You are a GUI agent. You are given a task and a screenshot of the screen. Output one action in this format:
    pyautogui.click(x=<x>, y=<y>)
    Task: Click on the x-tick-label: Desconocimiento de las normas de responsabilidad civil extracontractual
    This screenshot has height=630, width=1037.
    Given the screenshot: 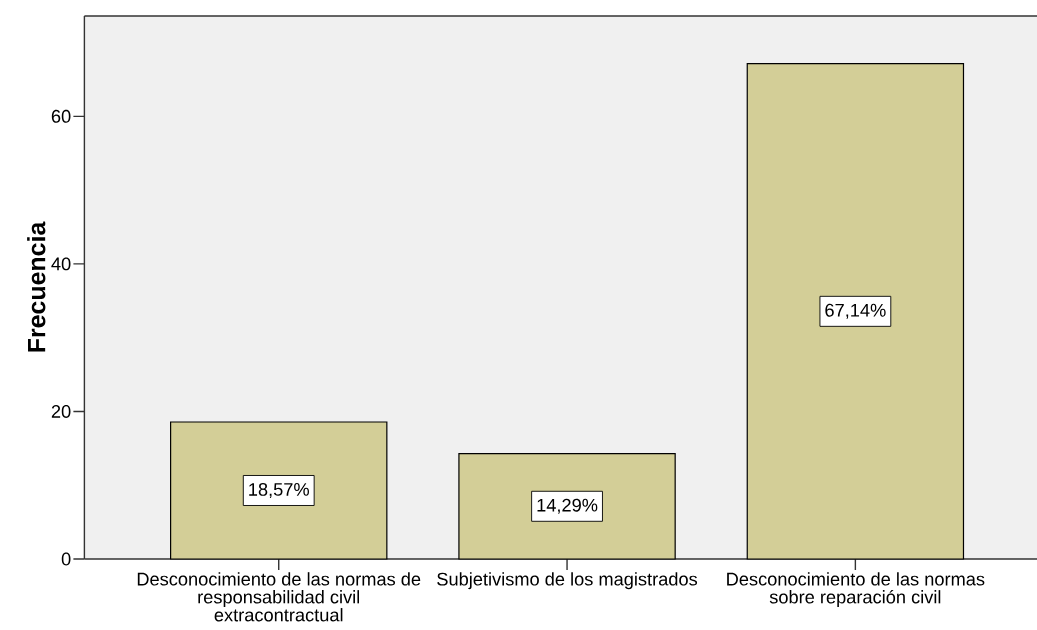 What is the action you would take?
    pyautogui.click(x=279, y=597)
    